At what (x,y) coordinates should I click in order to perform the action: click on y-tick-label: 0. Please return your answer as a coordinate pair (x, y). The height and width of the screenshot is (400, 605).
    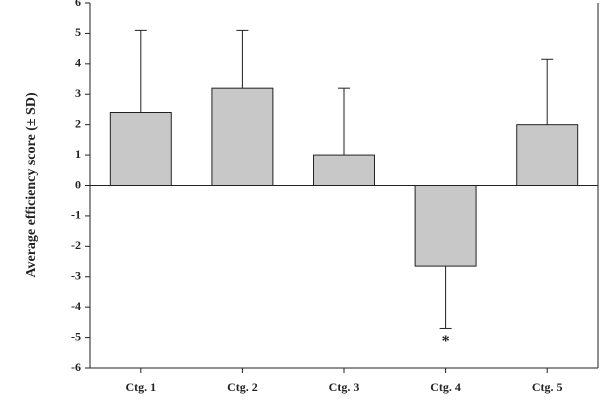
    Looking at the image, I should click on (78, 184).